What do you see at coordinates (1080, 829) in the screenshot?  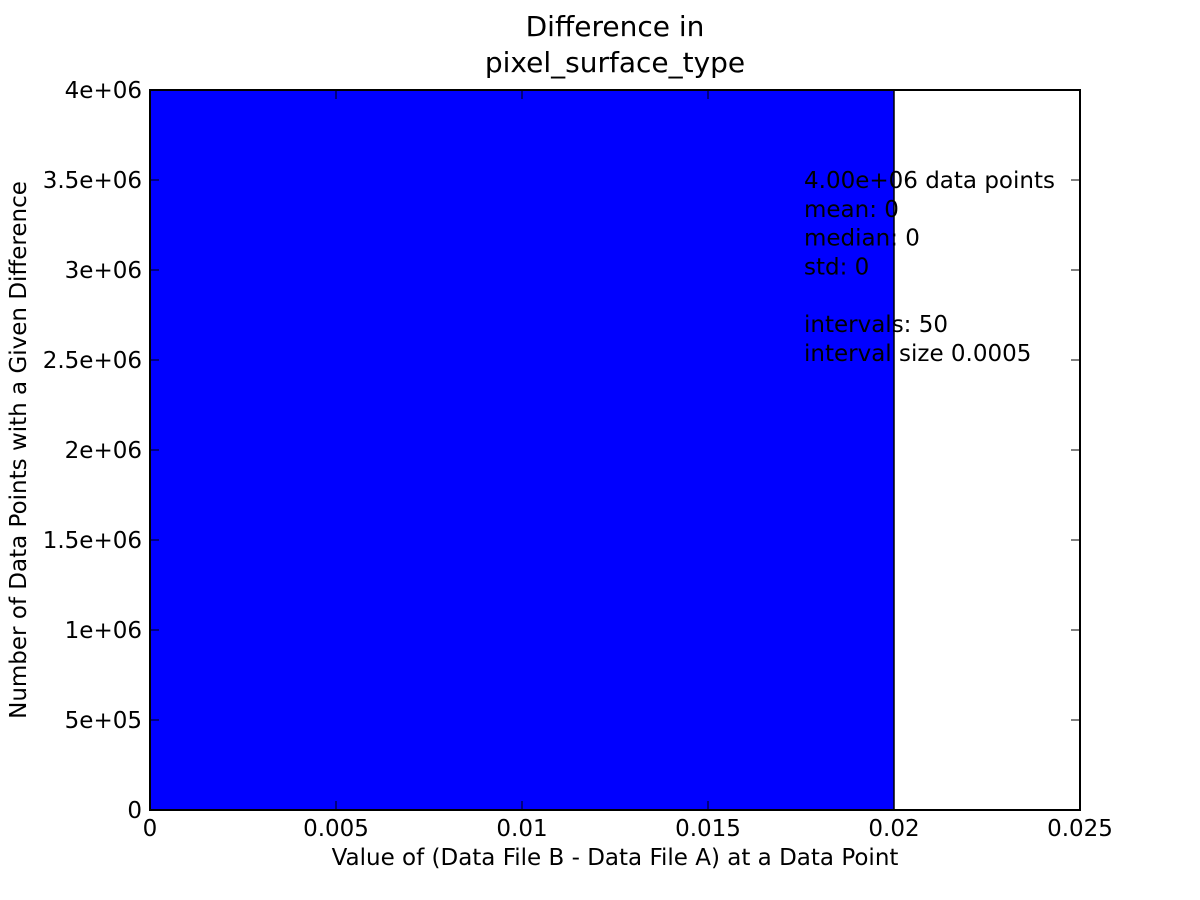 I see `x-tick-label-5: 0.025` at bounding box center [1080, 829].